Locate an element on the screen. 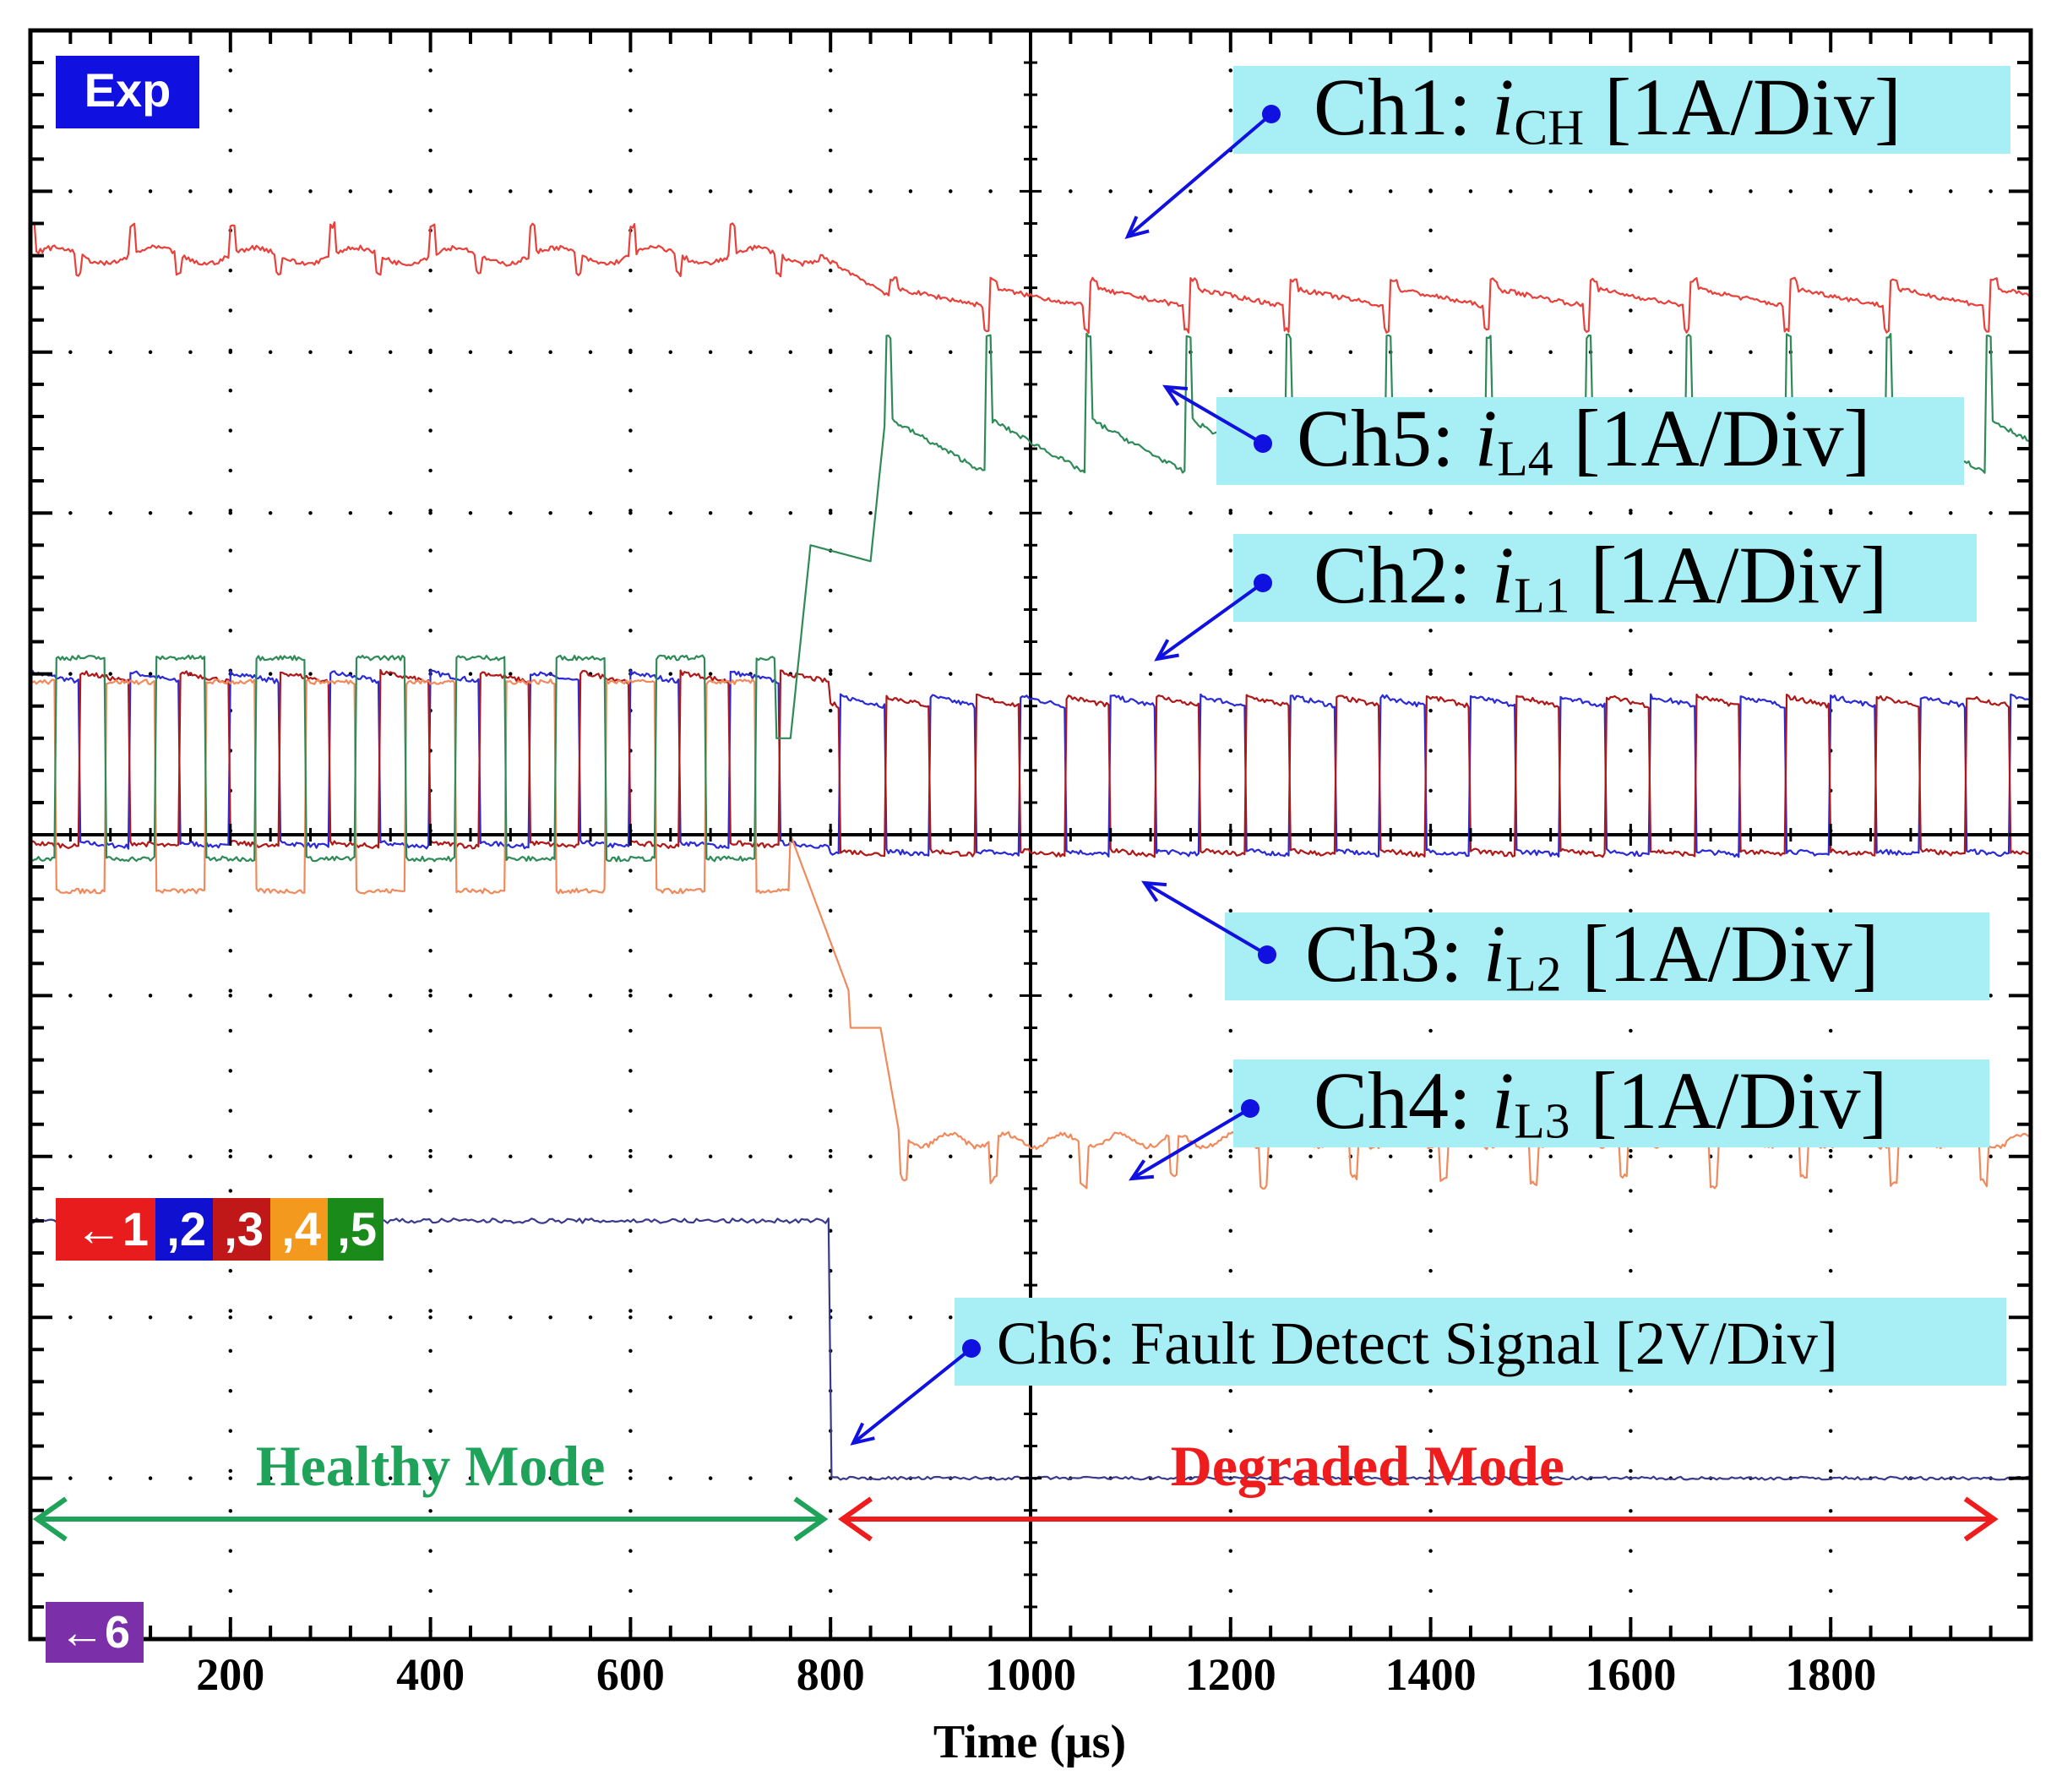 The width and height of the screenshot is (2051, 1792). ch3-arrowhead is located at coordinates (1154, 891).